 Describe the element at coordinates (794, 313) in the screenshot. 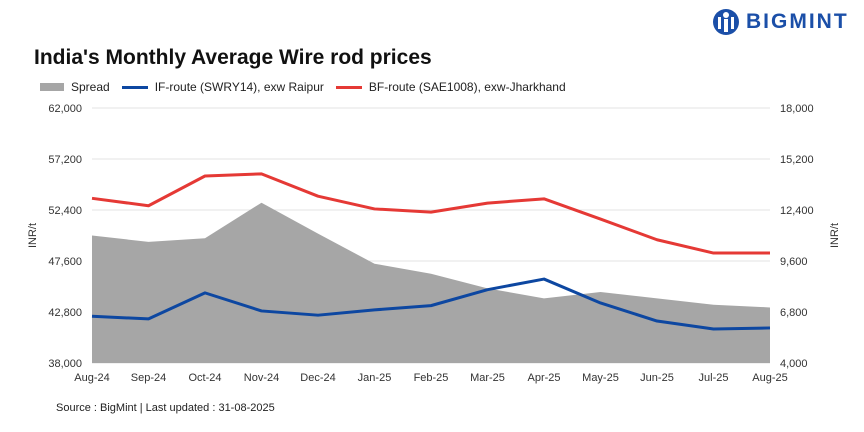

I see `y2-tick-label: 6,800` at that location.